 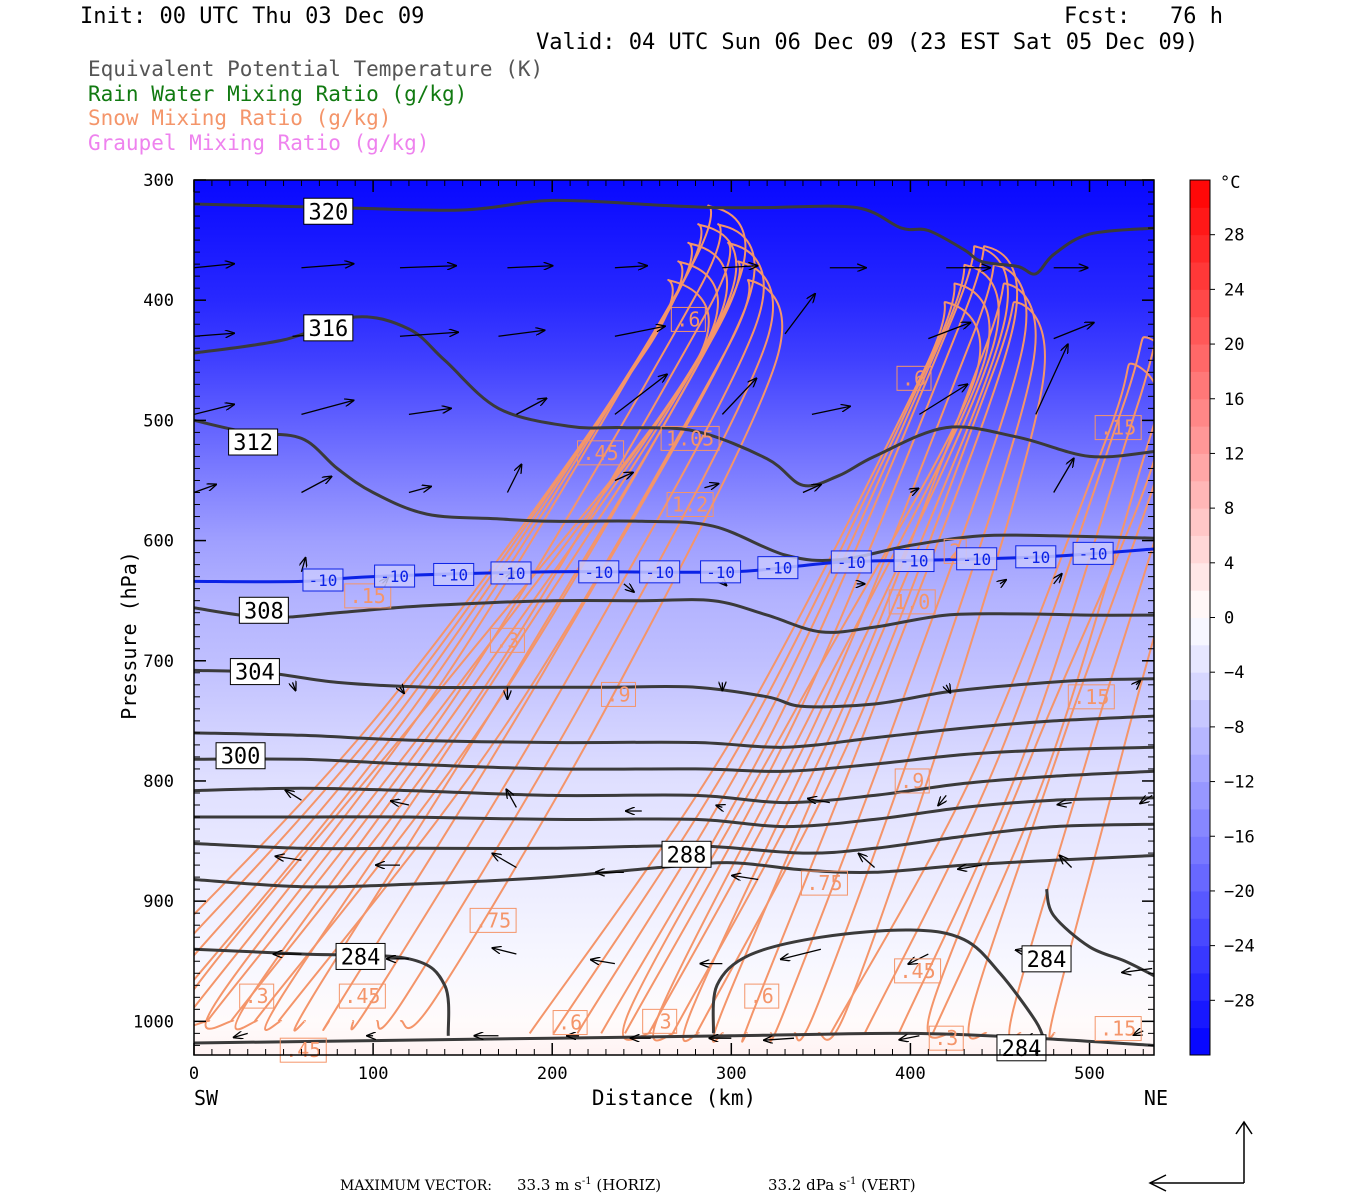 I want to click on x-tick-label: 100, so click(x=373, y=1074).